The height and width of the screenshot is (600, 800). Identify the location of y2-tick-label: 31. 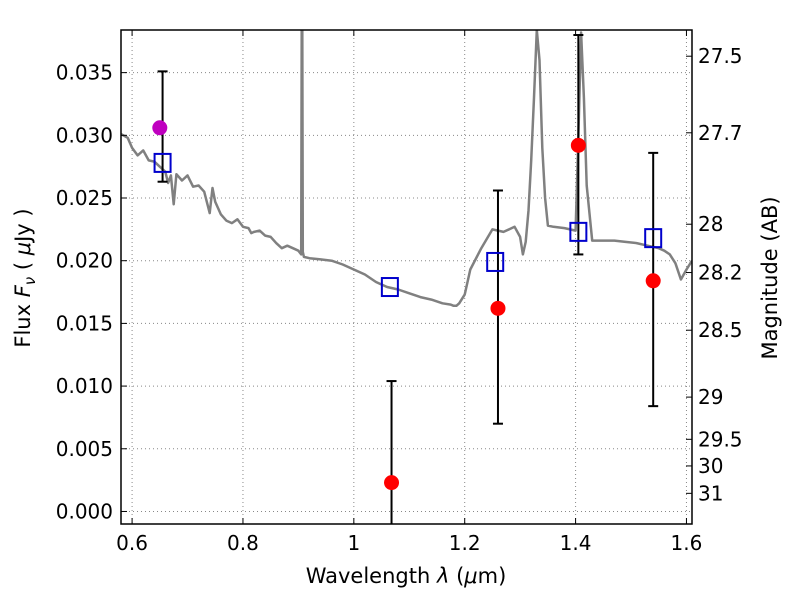
(710, 493).